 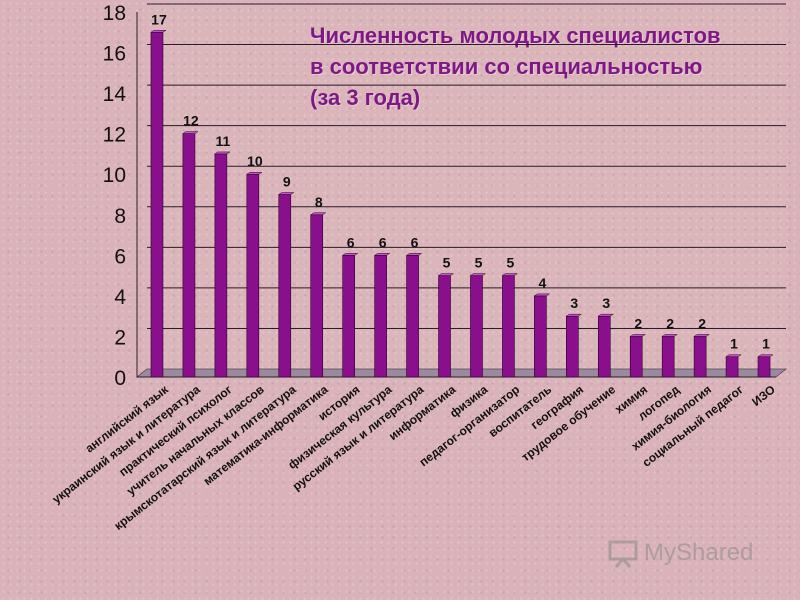 I want to click on data-label: 10, so click(x=255, y=161).